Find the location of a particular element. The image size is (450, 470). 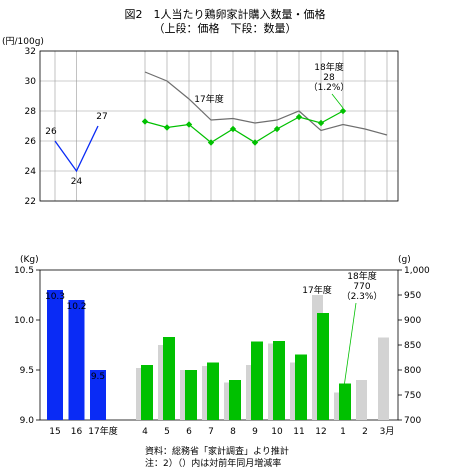

quantity-right-tick-label: 850 is located at coordinates (412, 346).